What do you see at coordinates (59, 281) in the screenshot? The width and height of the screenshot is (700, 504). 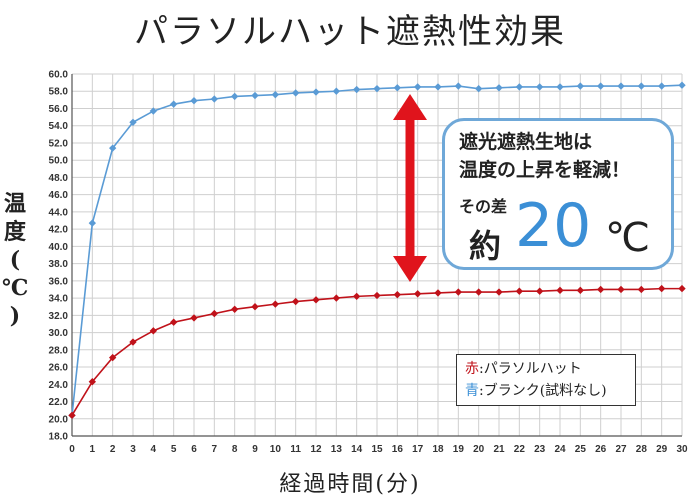 I see `y-tick-label: 36.0` at bounding box center [59, 281].